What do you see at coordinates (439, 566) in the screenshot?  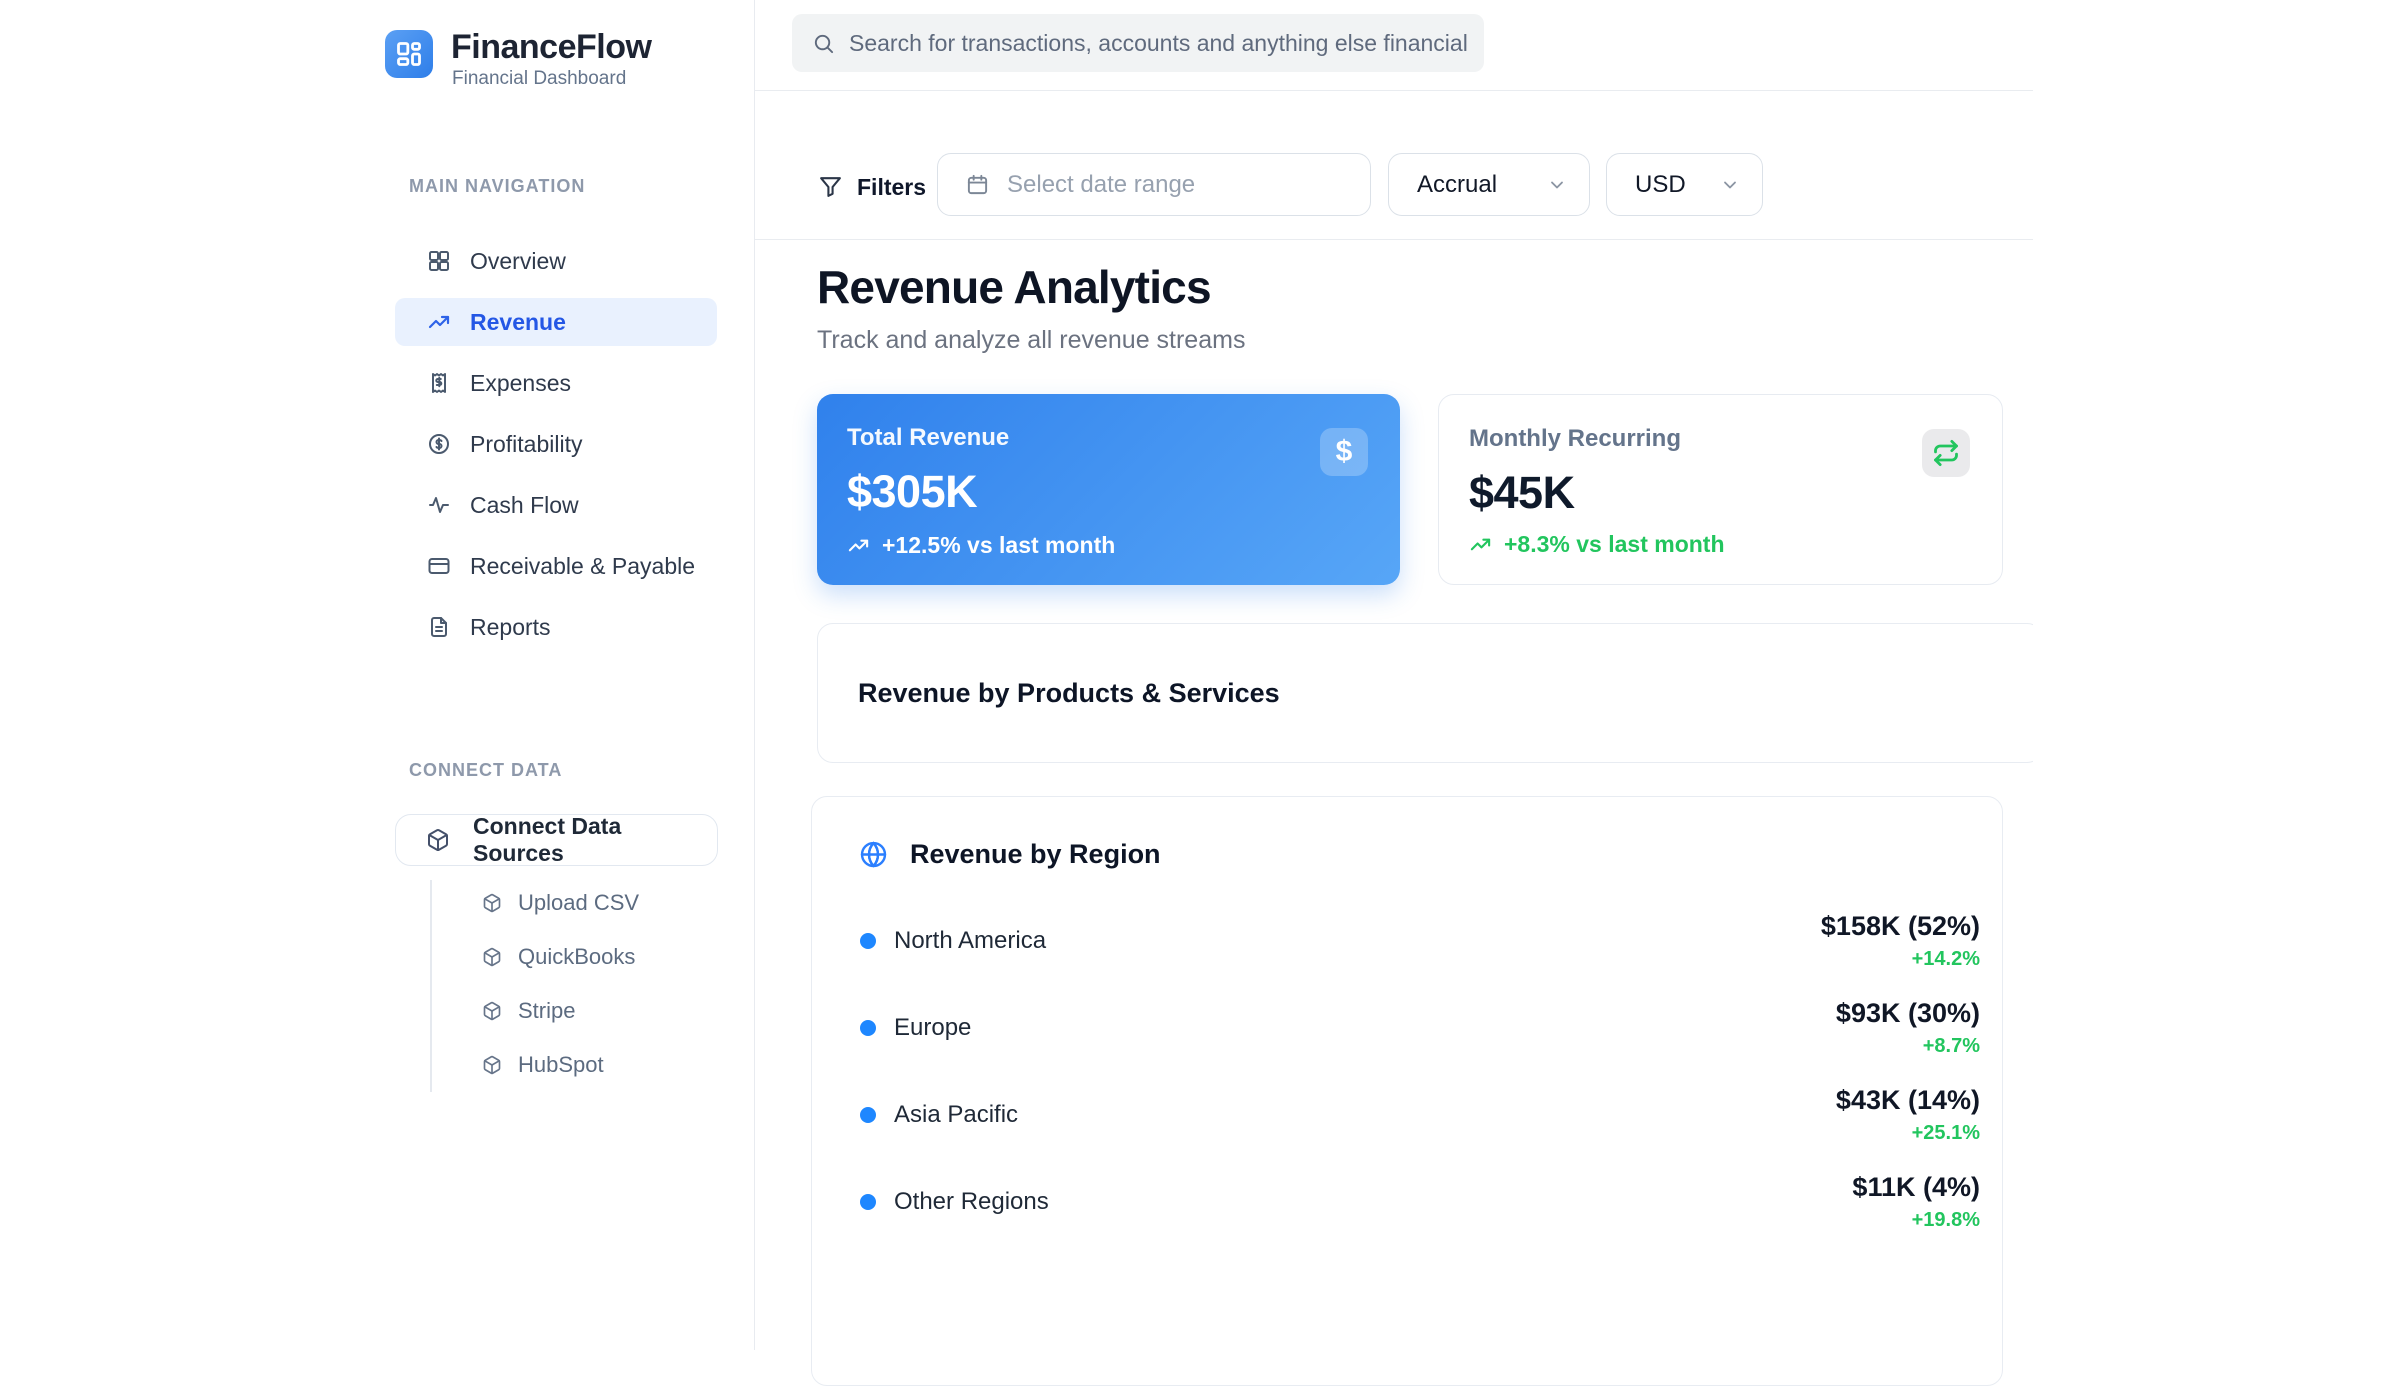 I see `credit-card-icon` at bounding box center [439, 566].